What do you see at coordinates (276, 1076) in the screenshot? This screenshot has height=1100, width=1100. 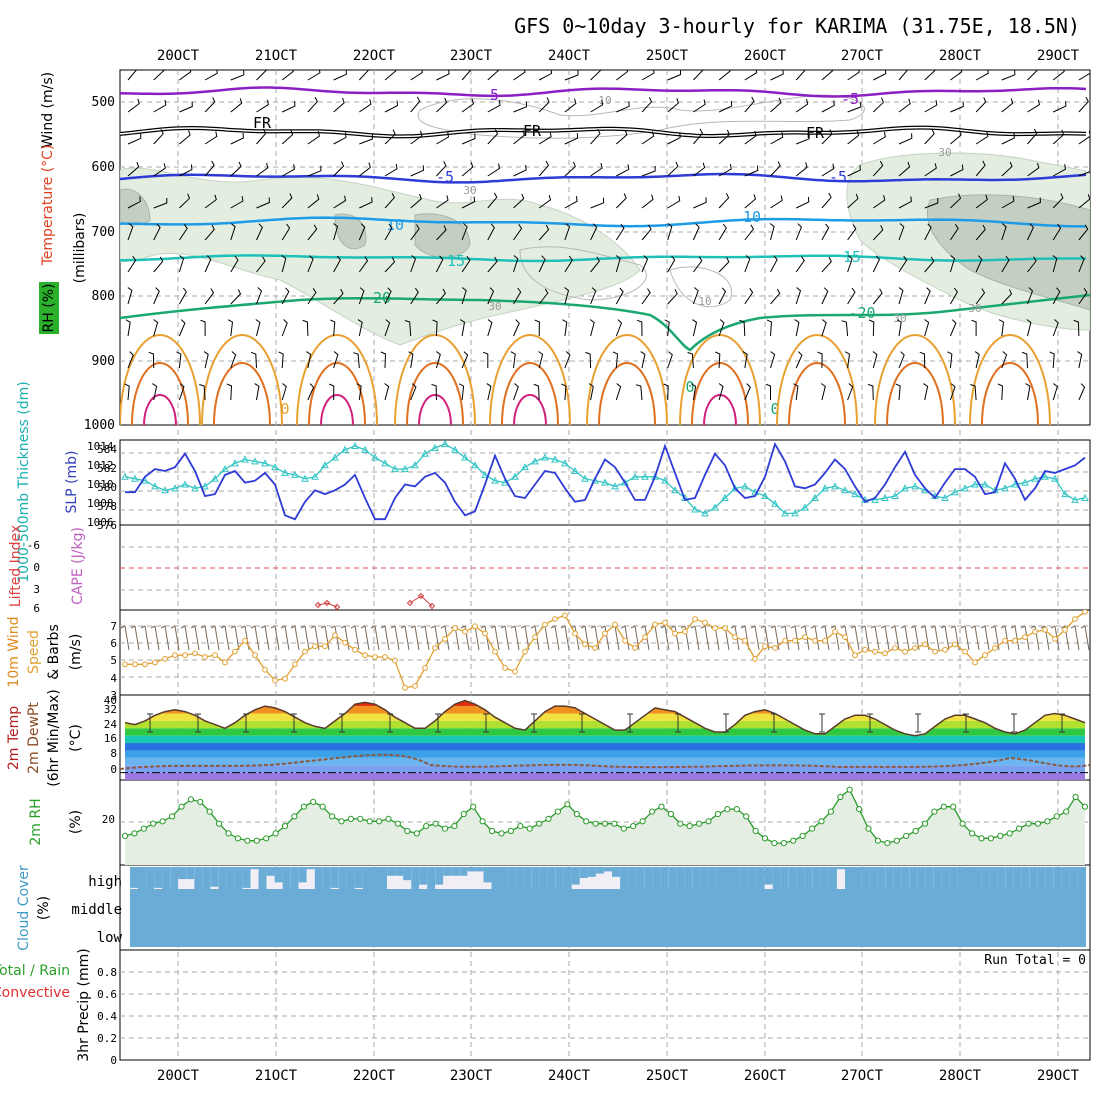 I see `x-tick-label: 21OCT` at bounding box center [276, 1076].